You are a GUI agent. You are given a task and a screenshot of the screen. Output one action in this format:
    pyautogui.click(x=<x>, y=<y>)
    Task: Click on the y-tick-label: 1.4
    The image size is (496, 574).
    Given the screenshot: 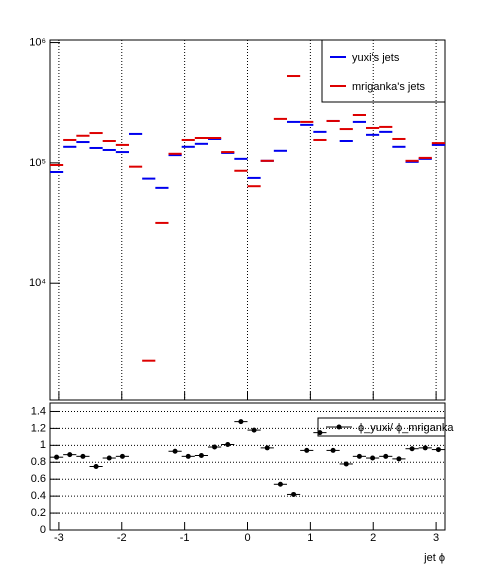 What is the action you would take?
    pyautogui.click(x=38, y=411)
    